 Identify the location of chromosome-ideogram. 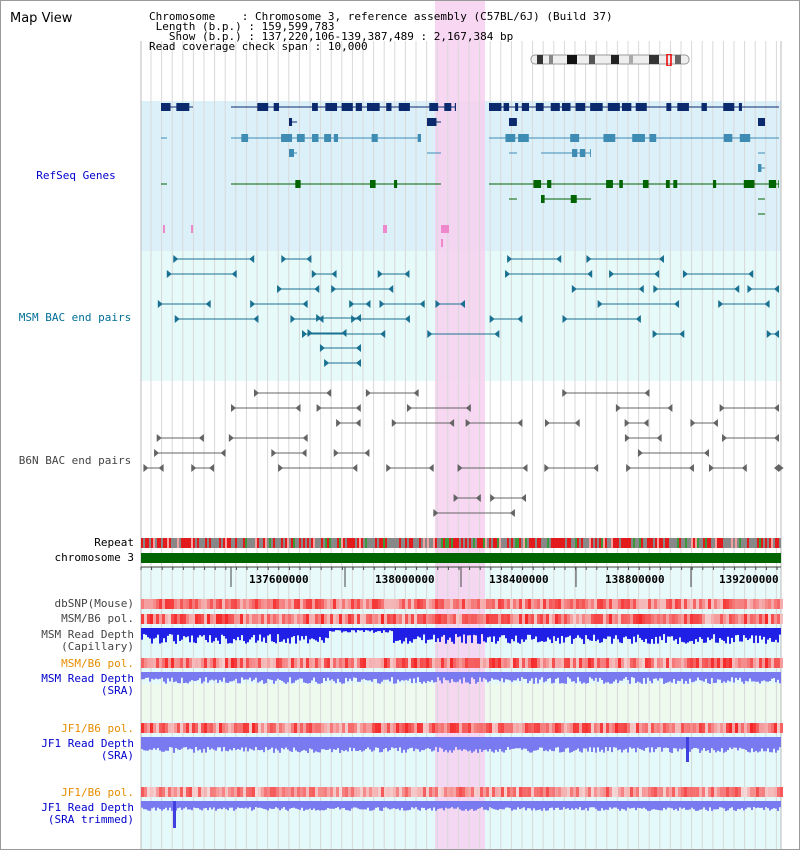
(610, 60).